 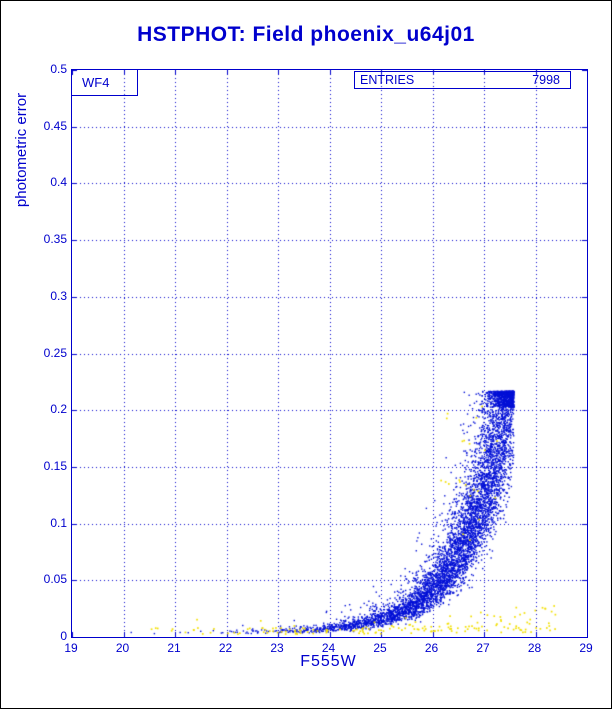 I want to click on y-tick-label: 0.15, so click(x=55, y=465).